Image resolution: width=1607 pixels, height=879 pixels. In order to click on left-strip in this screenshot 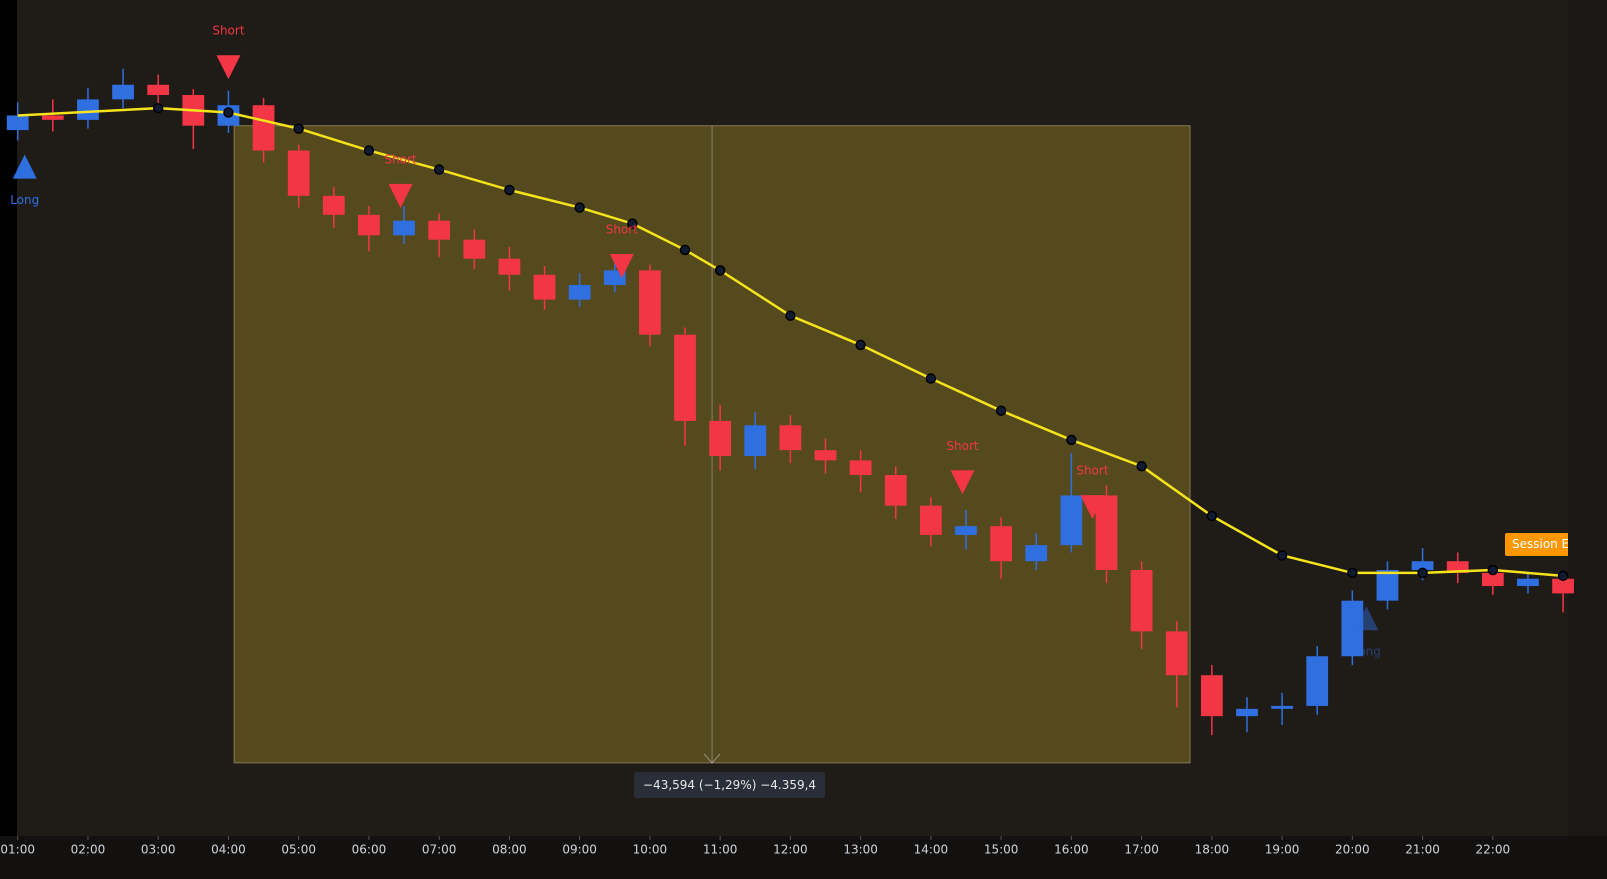, I will do `click(8, 439)`.